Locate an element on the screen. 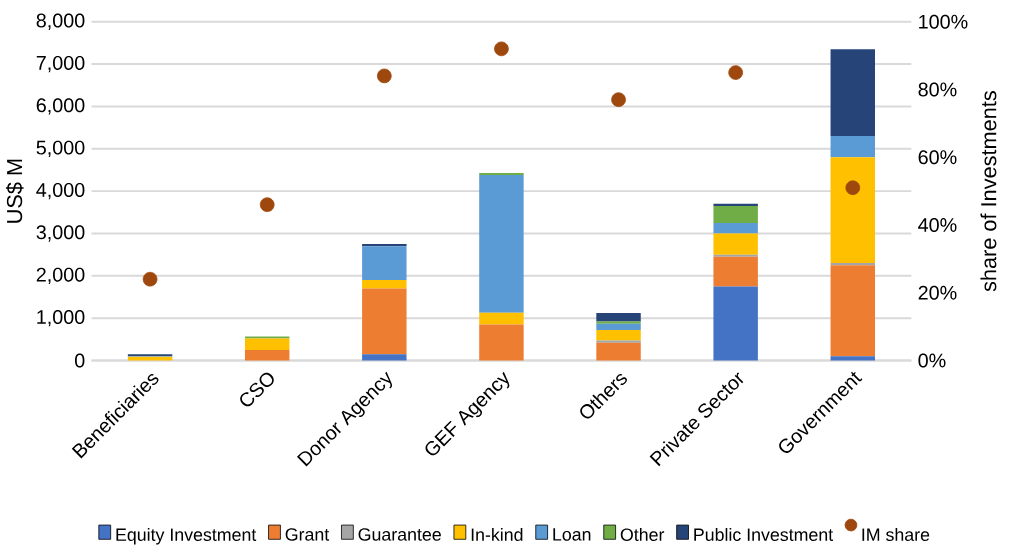 Image resolution: width=1019 pixels, height=551 pixels. y-tick-label: 6,000 is located at coordinates (60, 106).